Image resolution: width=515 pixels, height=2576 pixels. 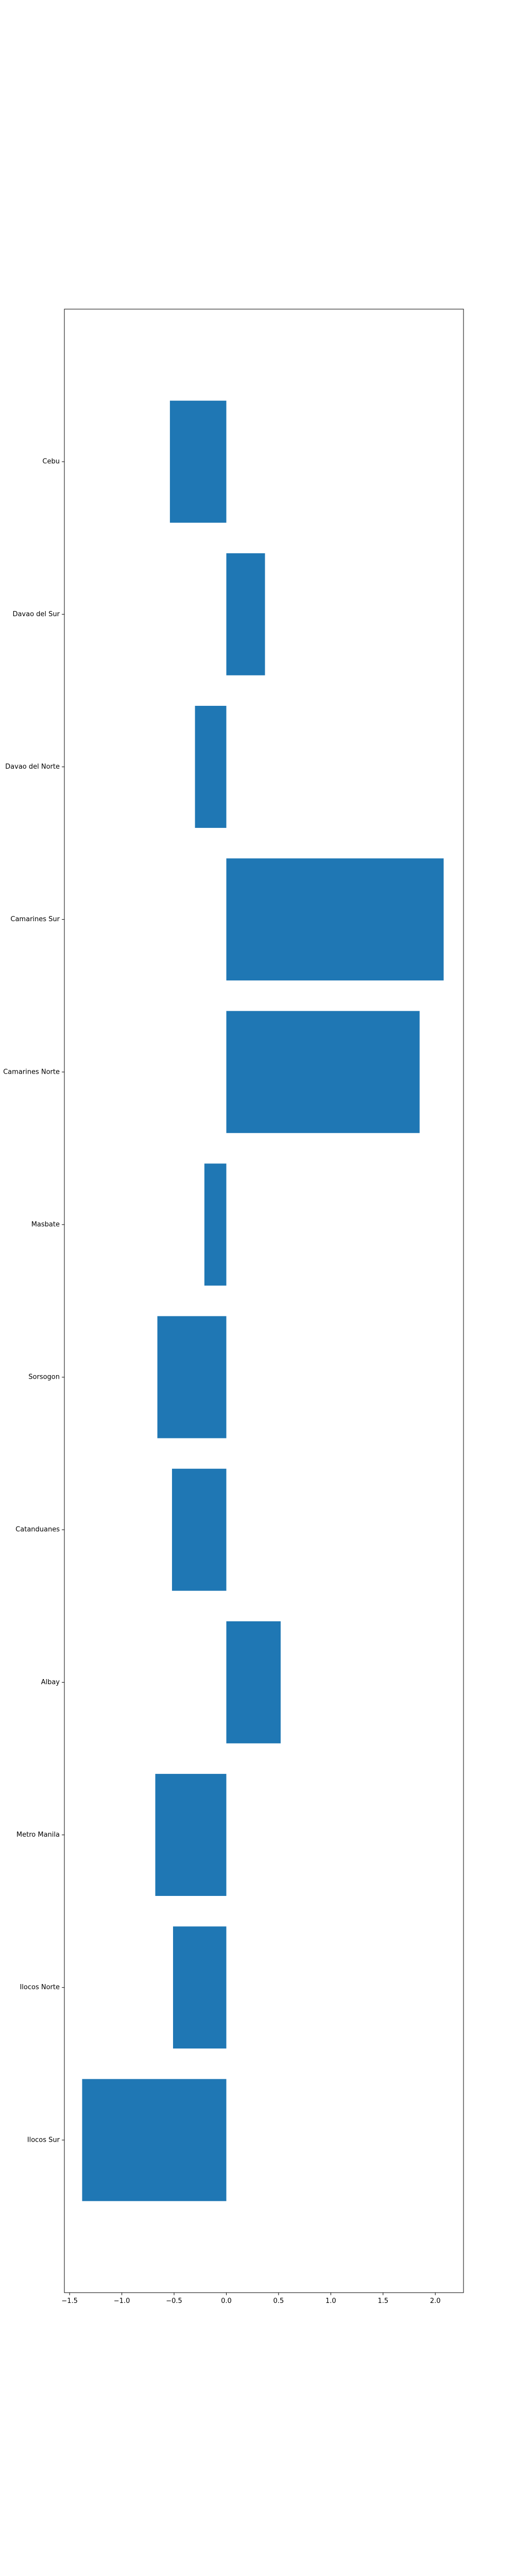 What do you see at coordinates (69, 2301) in the screenshot?
I see `x-tick-label: −1.5` at bounding box center [69, 2301].